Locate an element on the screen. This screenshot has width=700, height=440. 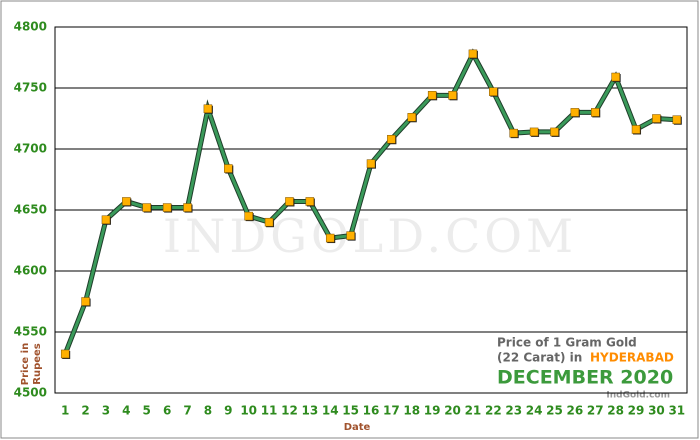
y-tick-label: 4700 is located at coordinates (30, 149).